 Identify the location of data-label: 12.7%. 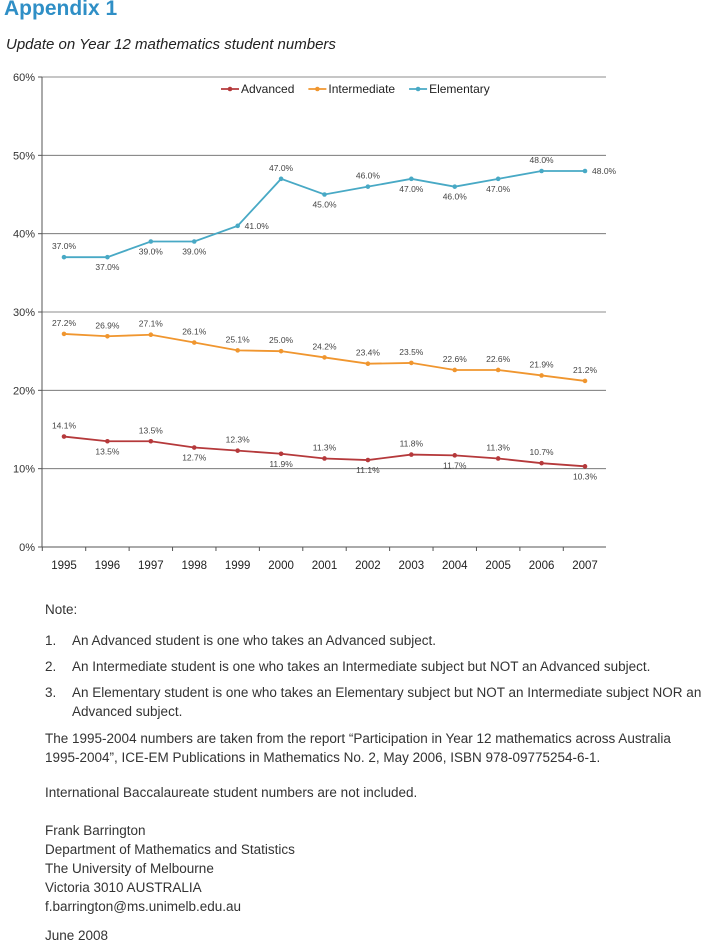
(194, 458).